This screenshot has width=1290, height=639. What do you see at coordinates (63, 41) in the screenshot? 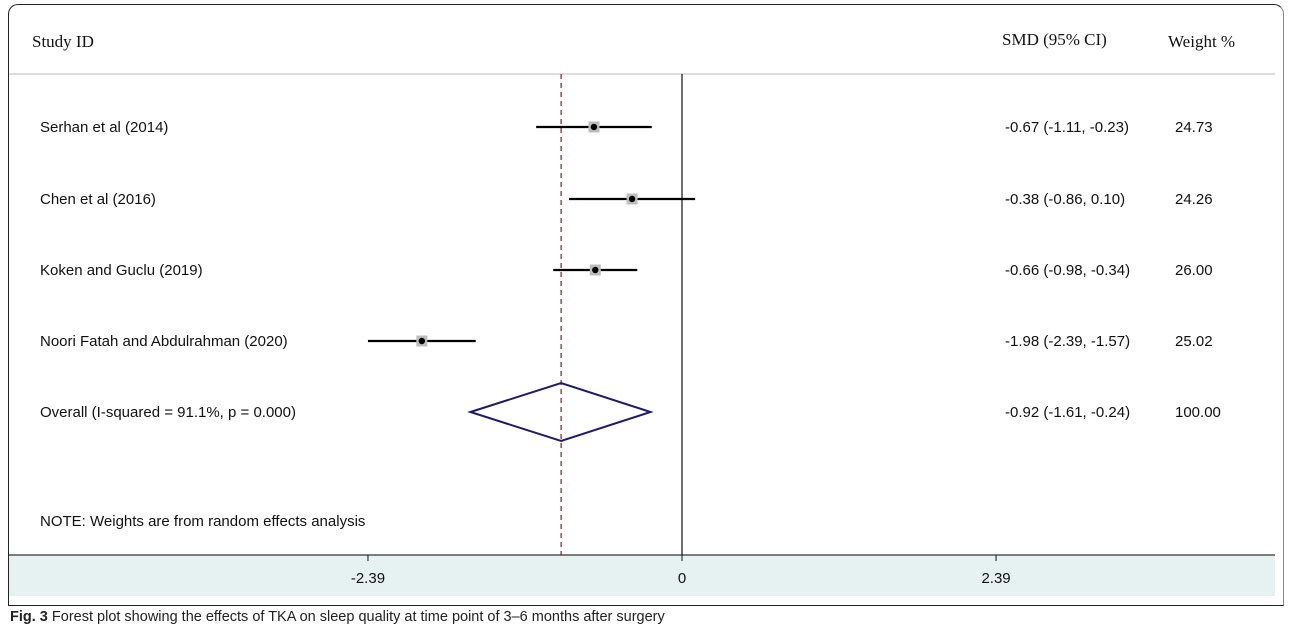
I see `header-study-id: Study ID` at bounding box center [63, 41].